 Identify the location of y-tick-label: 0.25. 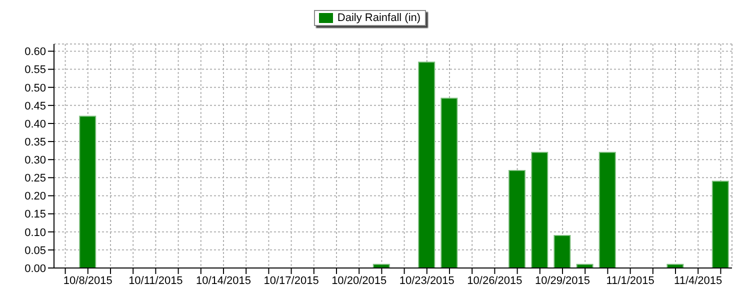
(35, 178).